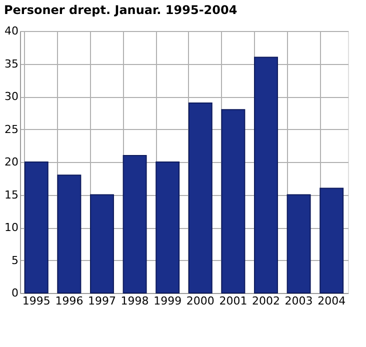 Image resolution: width=366 pixels, height=347 pixels. What do you see at coordinates (11, 162) in the screenshot?
I see `y-tick-label: 20` at bounding box center [11, 162].